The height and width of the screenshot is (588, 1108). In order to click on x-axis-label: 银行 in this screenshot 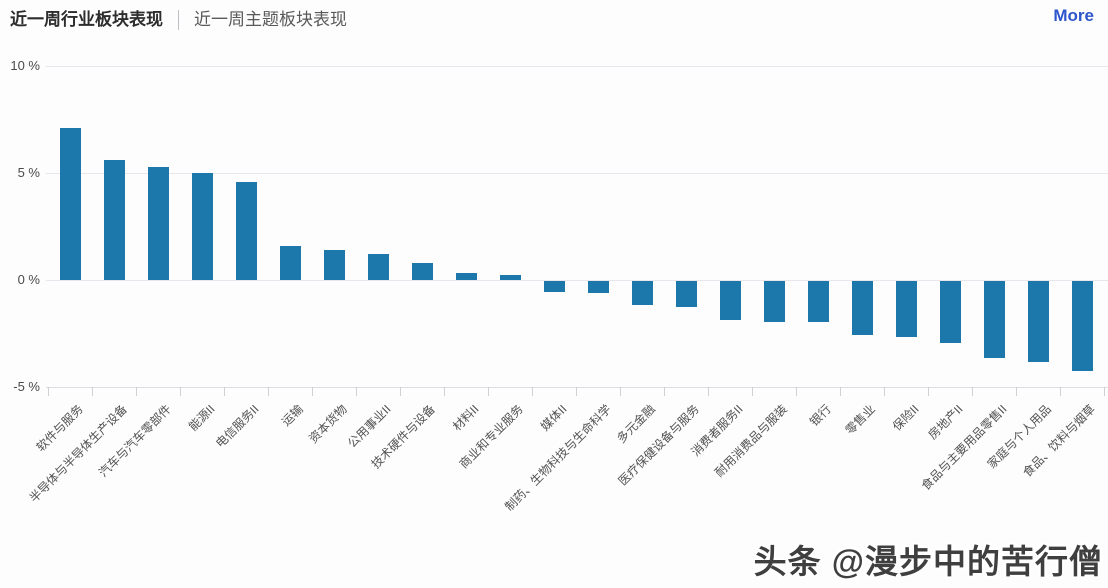, I will do `click(820, 415)`.